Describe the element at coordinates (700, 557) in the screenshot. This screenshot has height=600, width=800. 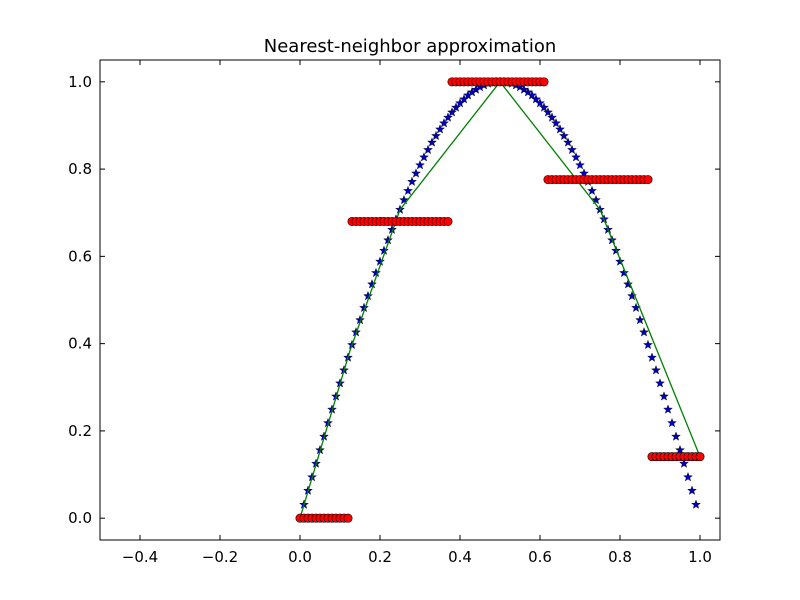
I see `x-tick-label: 1.0` at that location.